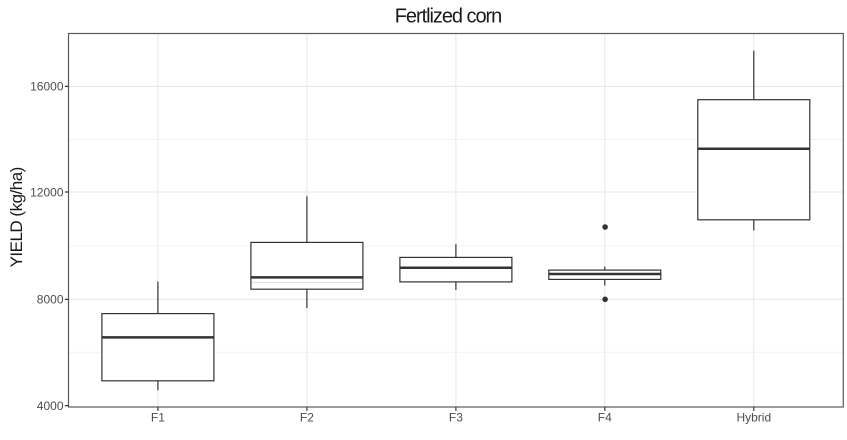 The height and width of the screenshot is (440, 847). What do you see at coordinates (456, 418) in the screenshot?
I see `svg-text: F3` at bounding box center [456, 418].